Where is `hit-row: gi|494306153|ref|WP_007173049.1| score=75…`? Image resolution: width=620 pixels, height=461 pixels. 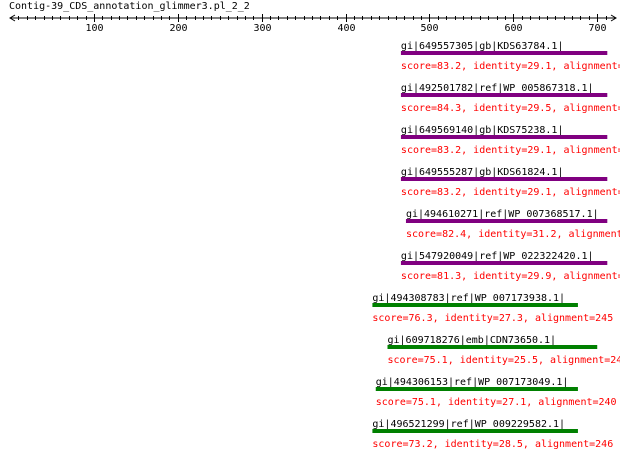 hit-row: gi|494306153|ref|WP_007173049.1| score=75… is located at coordinates (496, 392).